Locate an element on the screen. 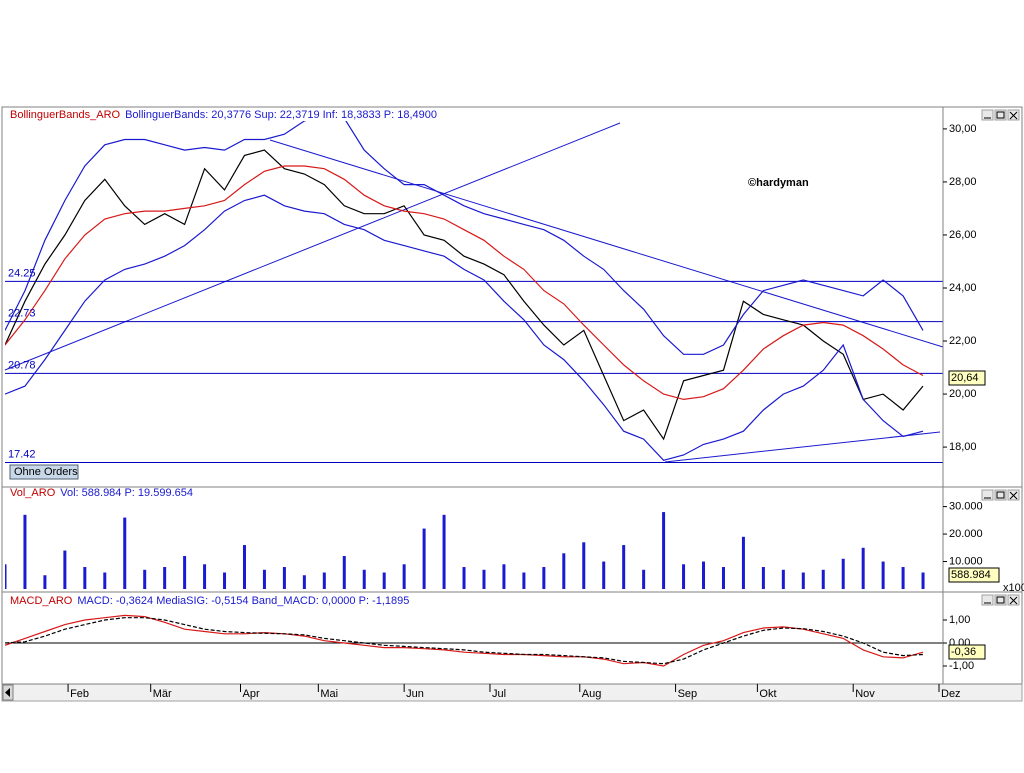  level-label: 24.25 is located at coordinates (22, 273).